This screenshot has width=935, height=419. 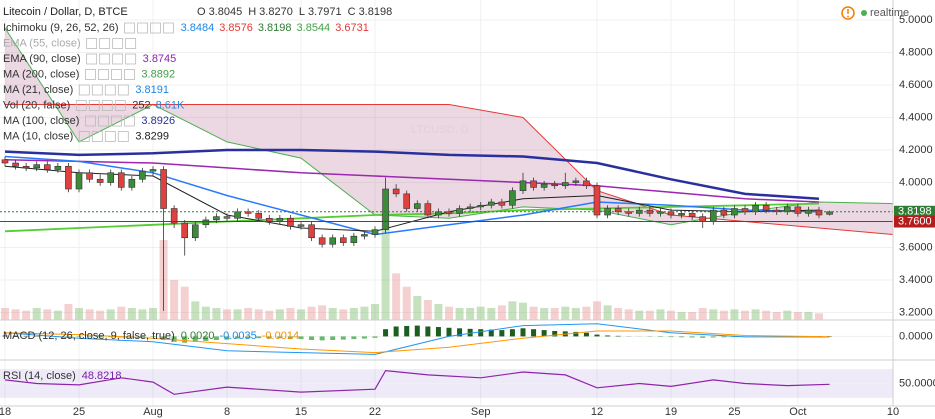 What do you see at coordinates (417, 339) in the screenshot?
I see `macd-line` at bounding box center [417, 339].